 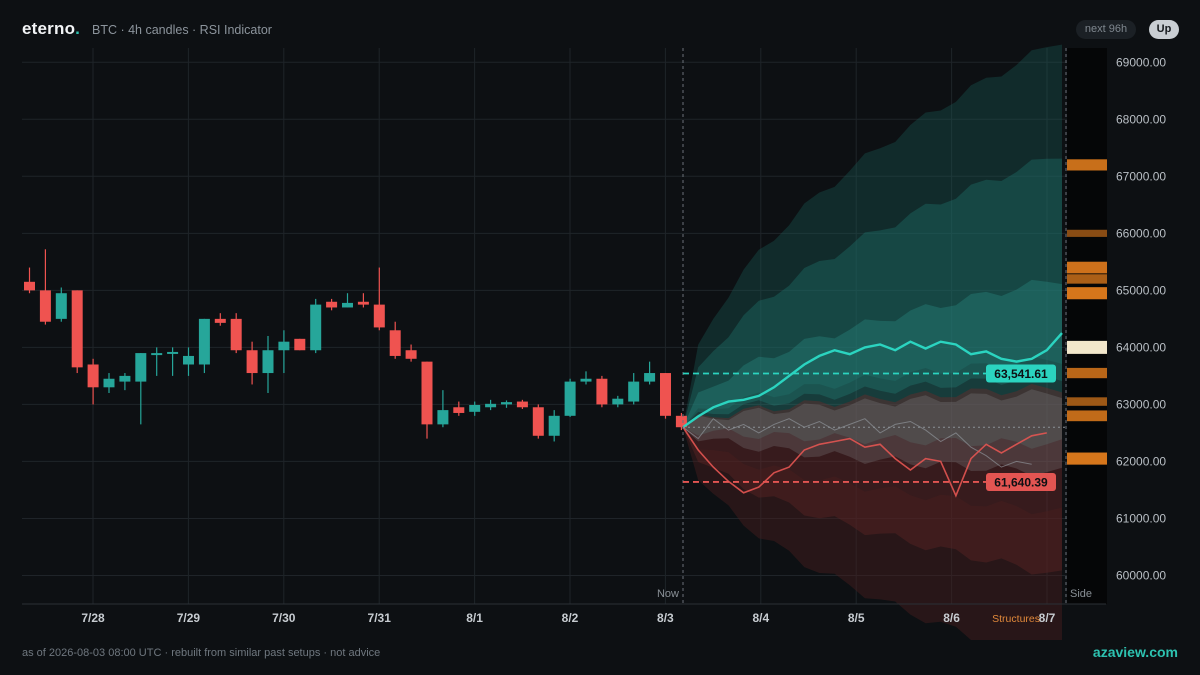 I want to click on target-up-label: 63,541.61, so click(x=1021, y=374).